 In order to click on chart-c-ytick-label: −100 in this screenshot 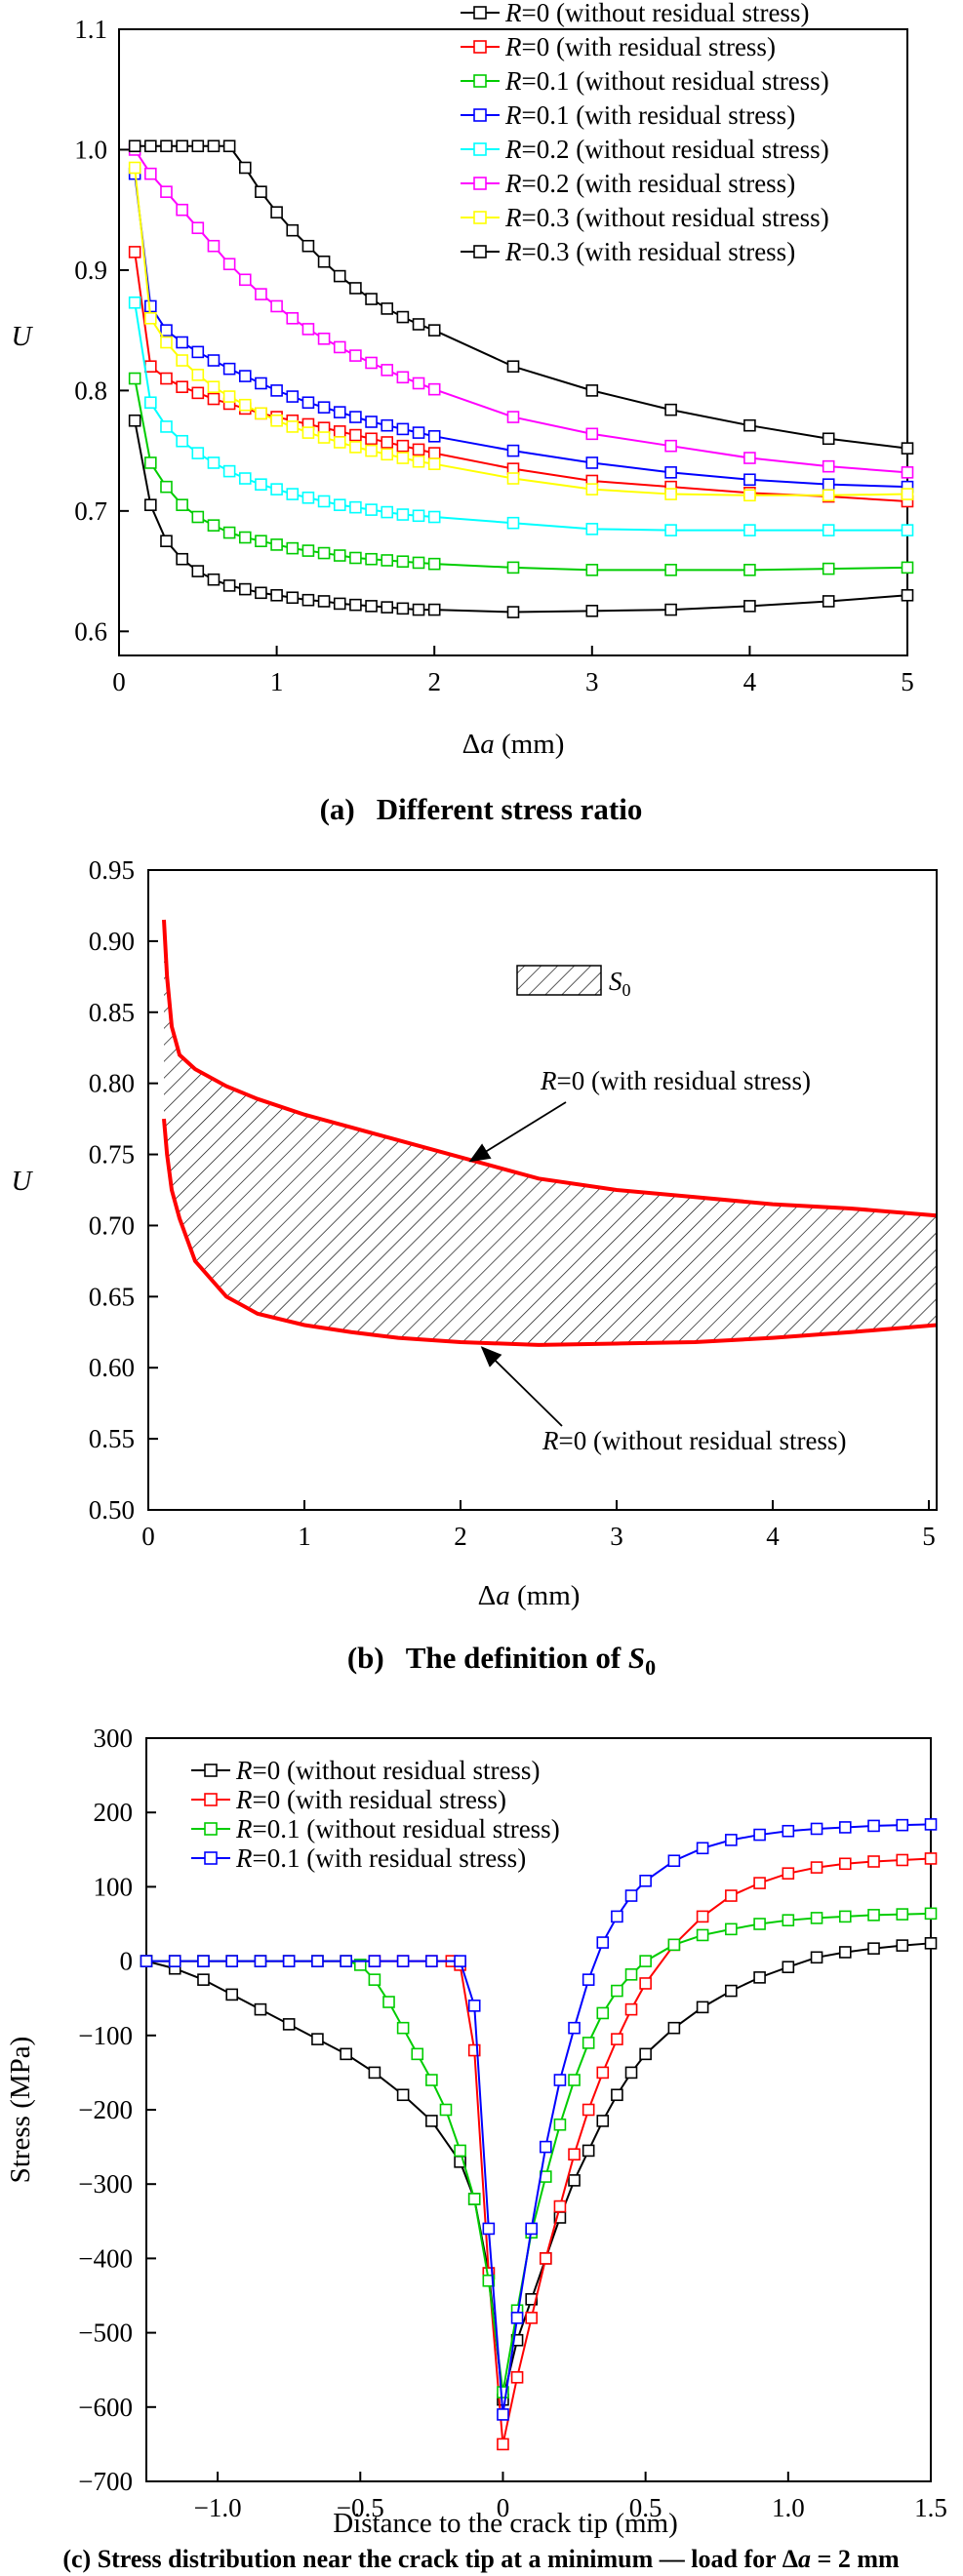, I will do `click(105, 2035)`.